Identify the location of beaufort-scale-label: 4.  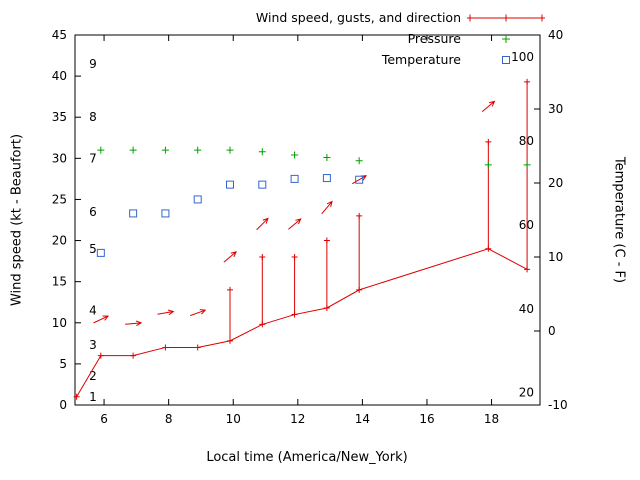
(93, 310).